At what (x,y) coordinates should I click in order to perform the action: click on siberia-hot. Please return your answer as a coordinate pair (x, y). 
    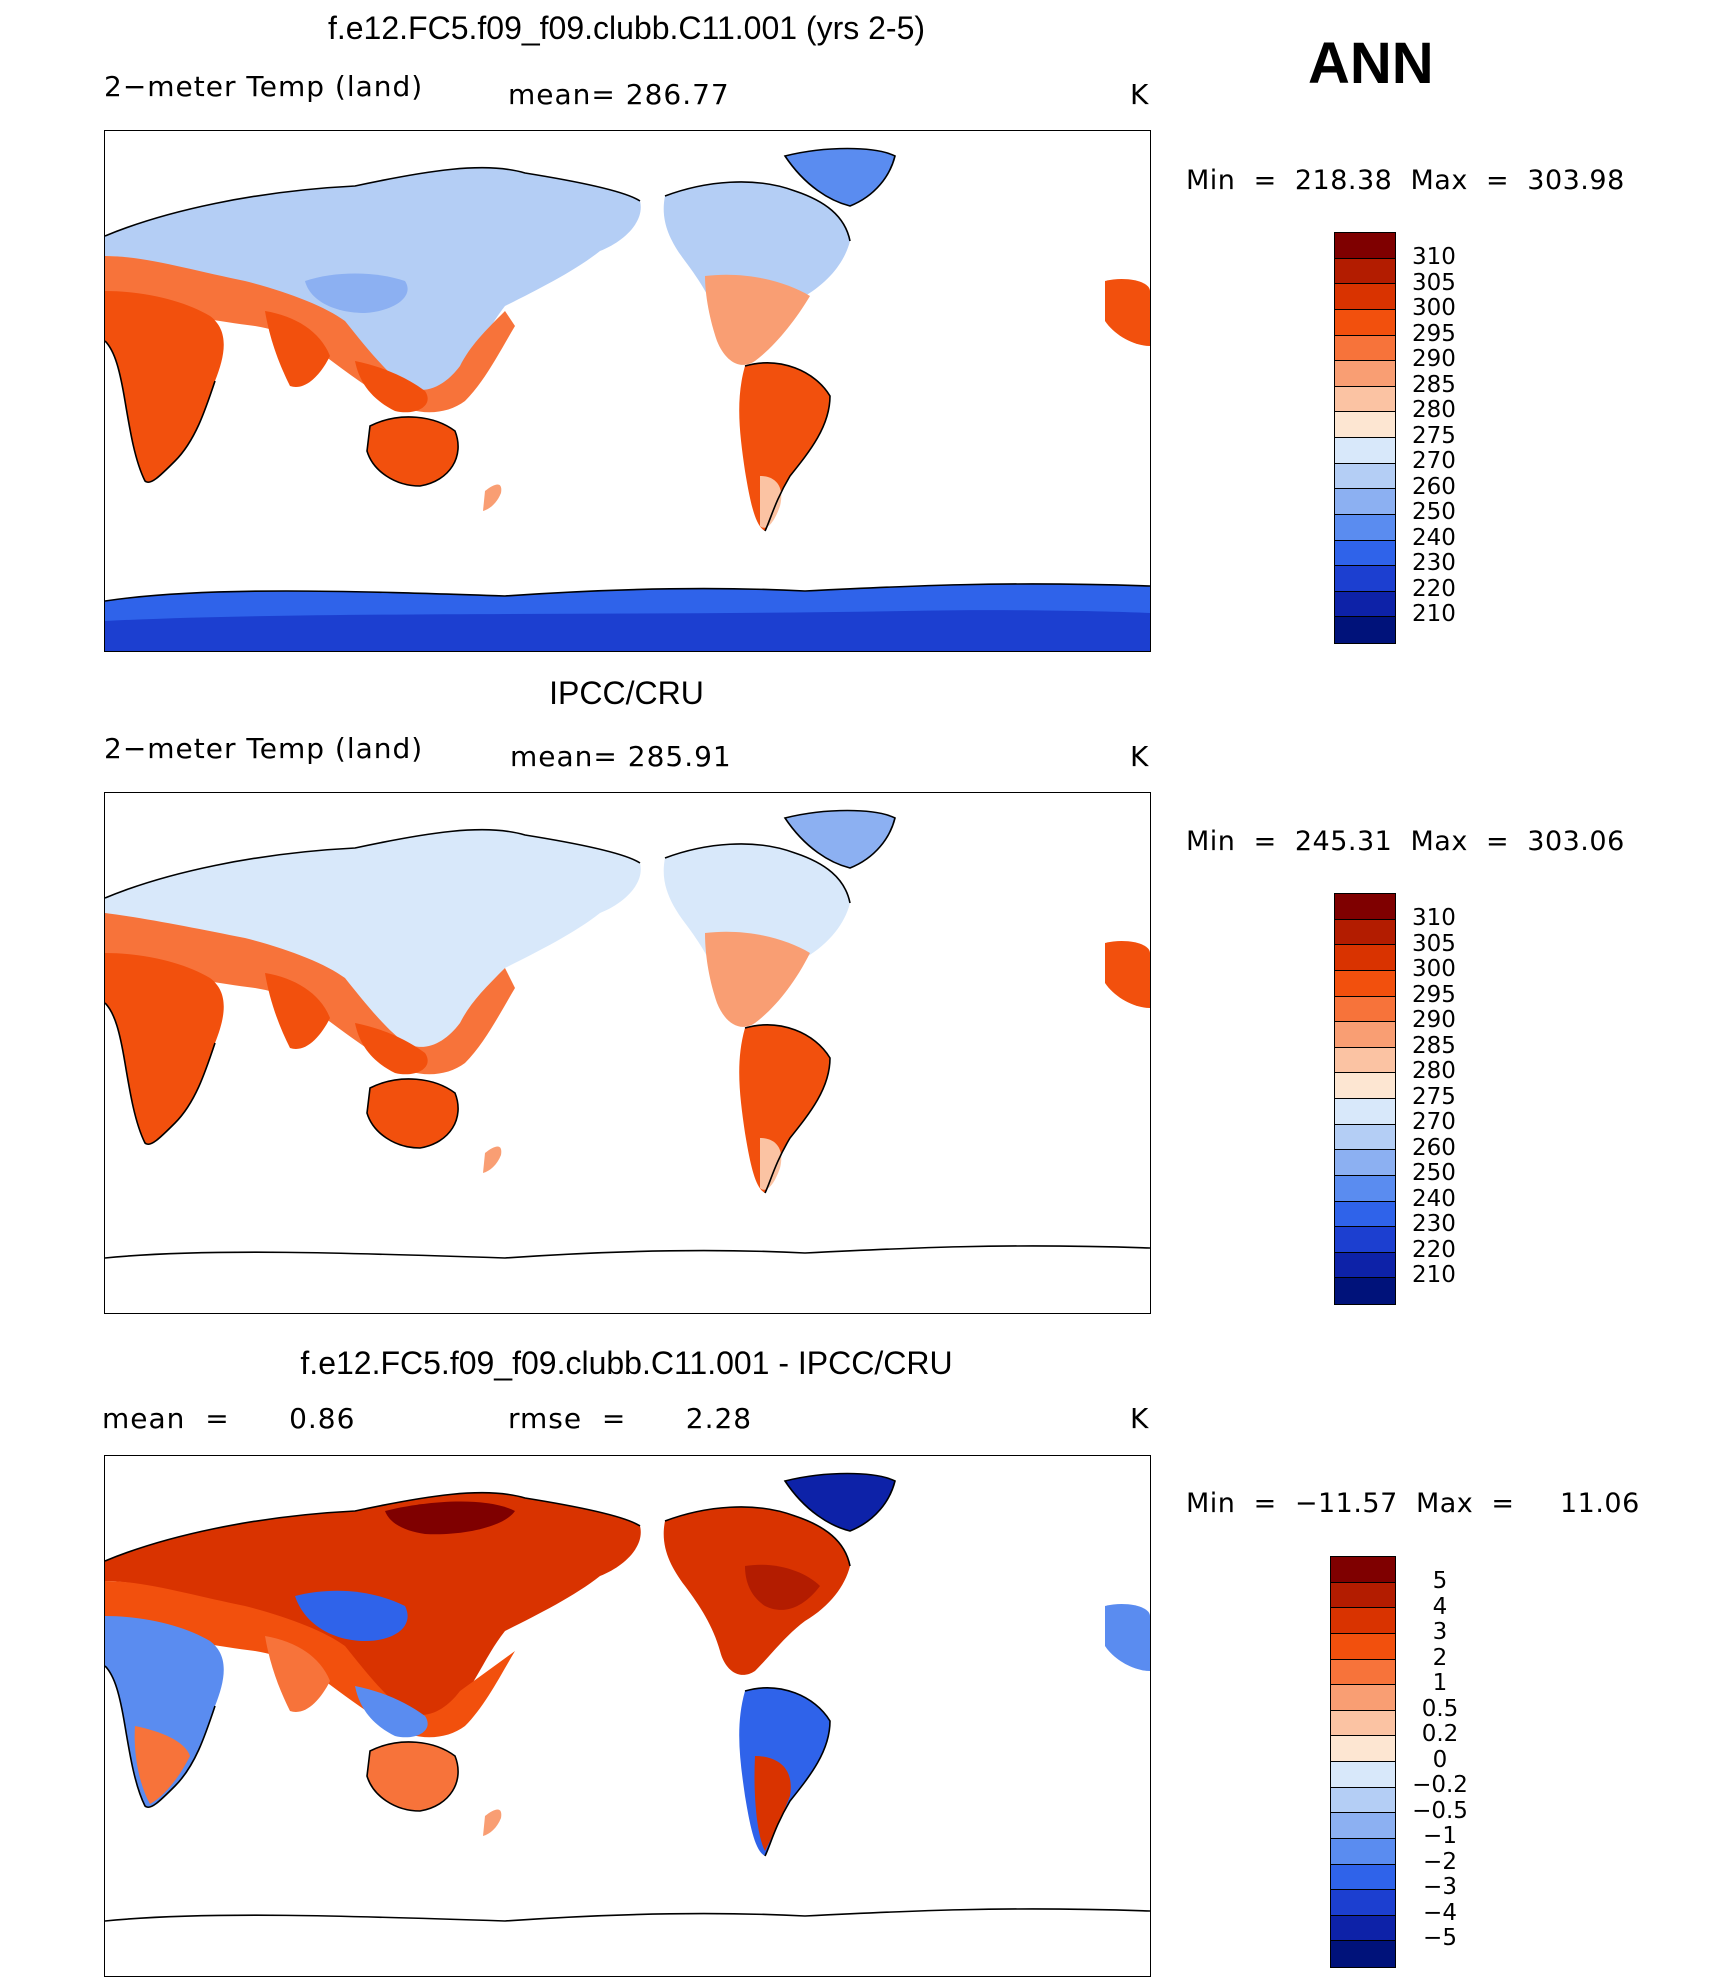
    Looking at the image, I should click on (450, 1518).